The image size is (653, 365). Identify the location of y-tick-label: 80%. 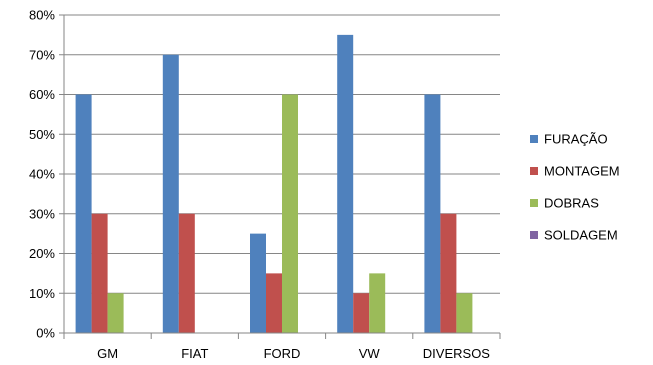
(42, 15).